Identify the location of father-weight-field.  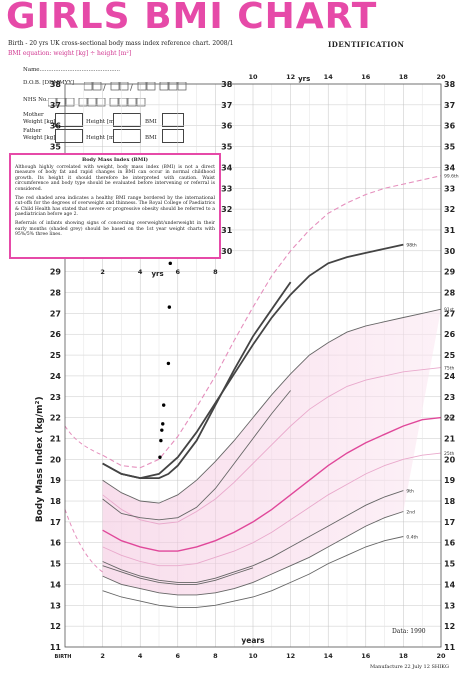
(69, 136).